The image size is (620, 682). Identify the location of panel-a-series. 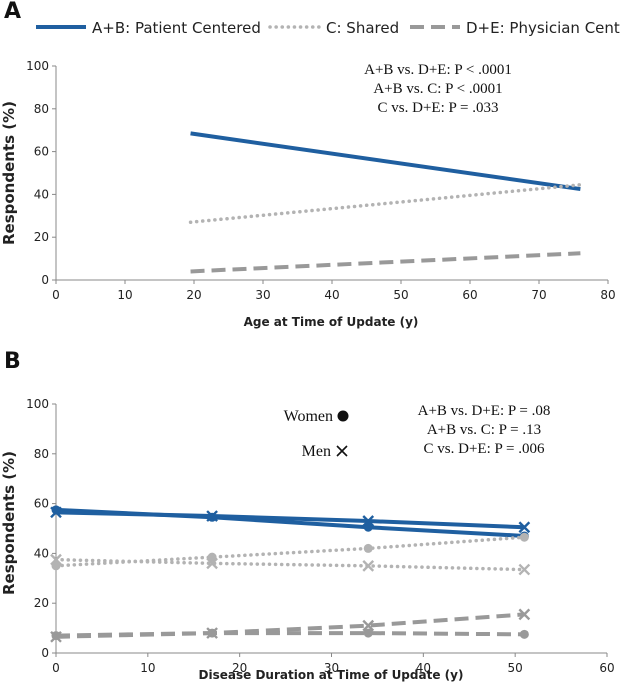
(385, 202).